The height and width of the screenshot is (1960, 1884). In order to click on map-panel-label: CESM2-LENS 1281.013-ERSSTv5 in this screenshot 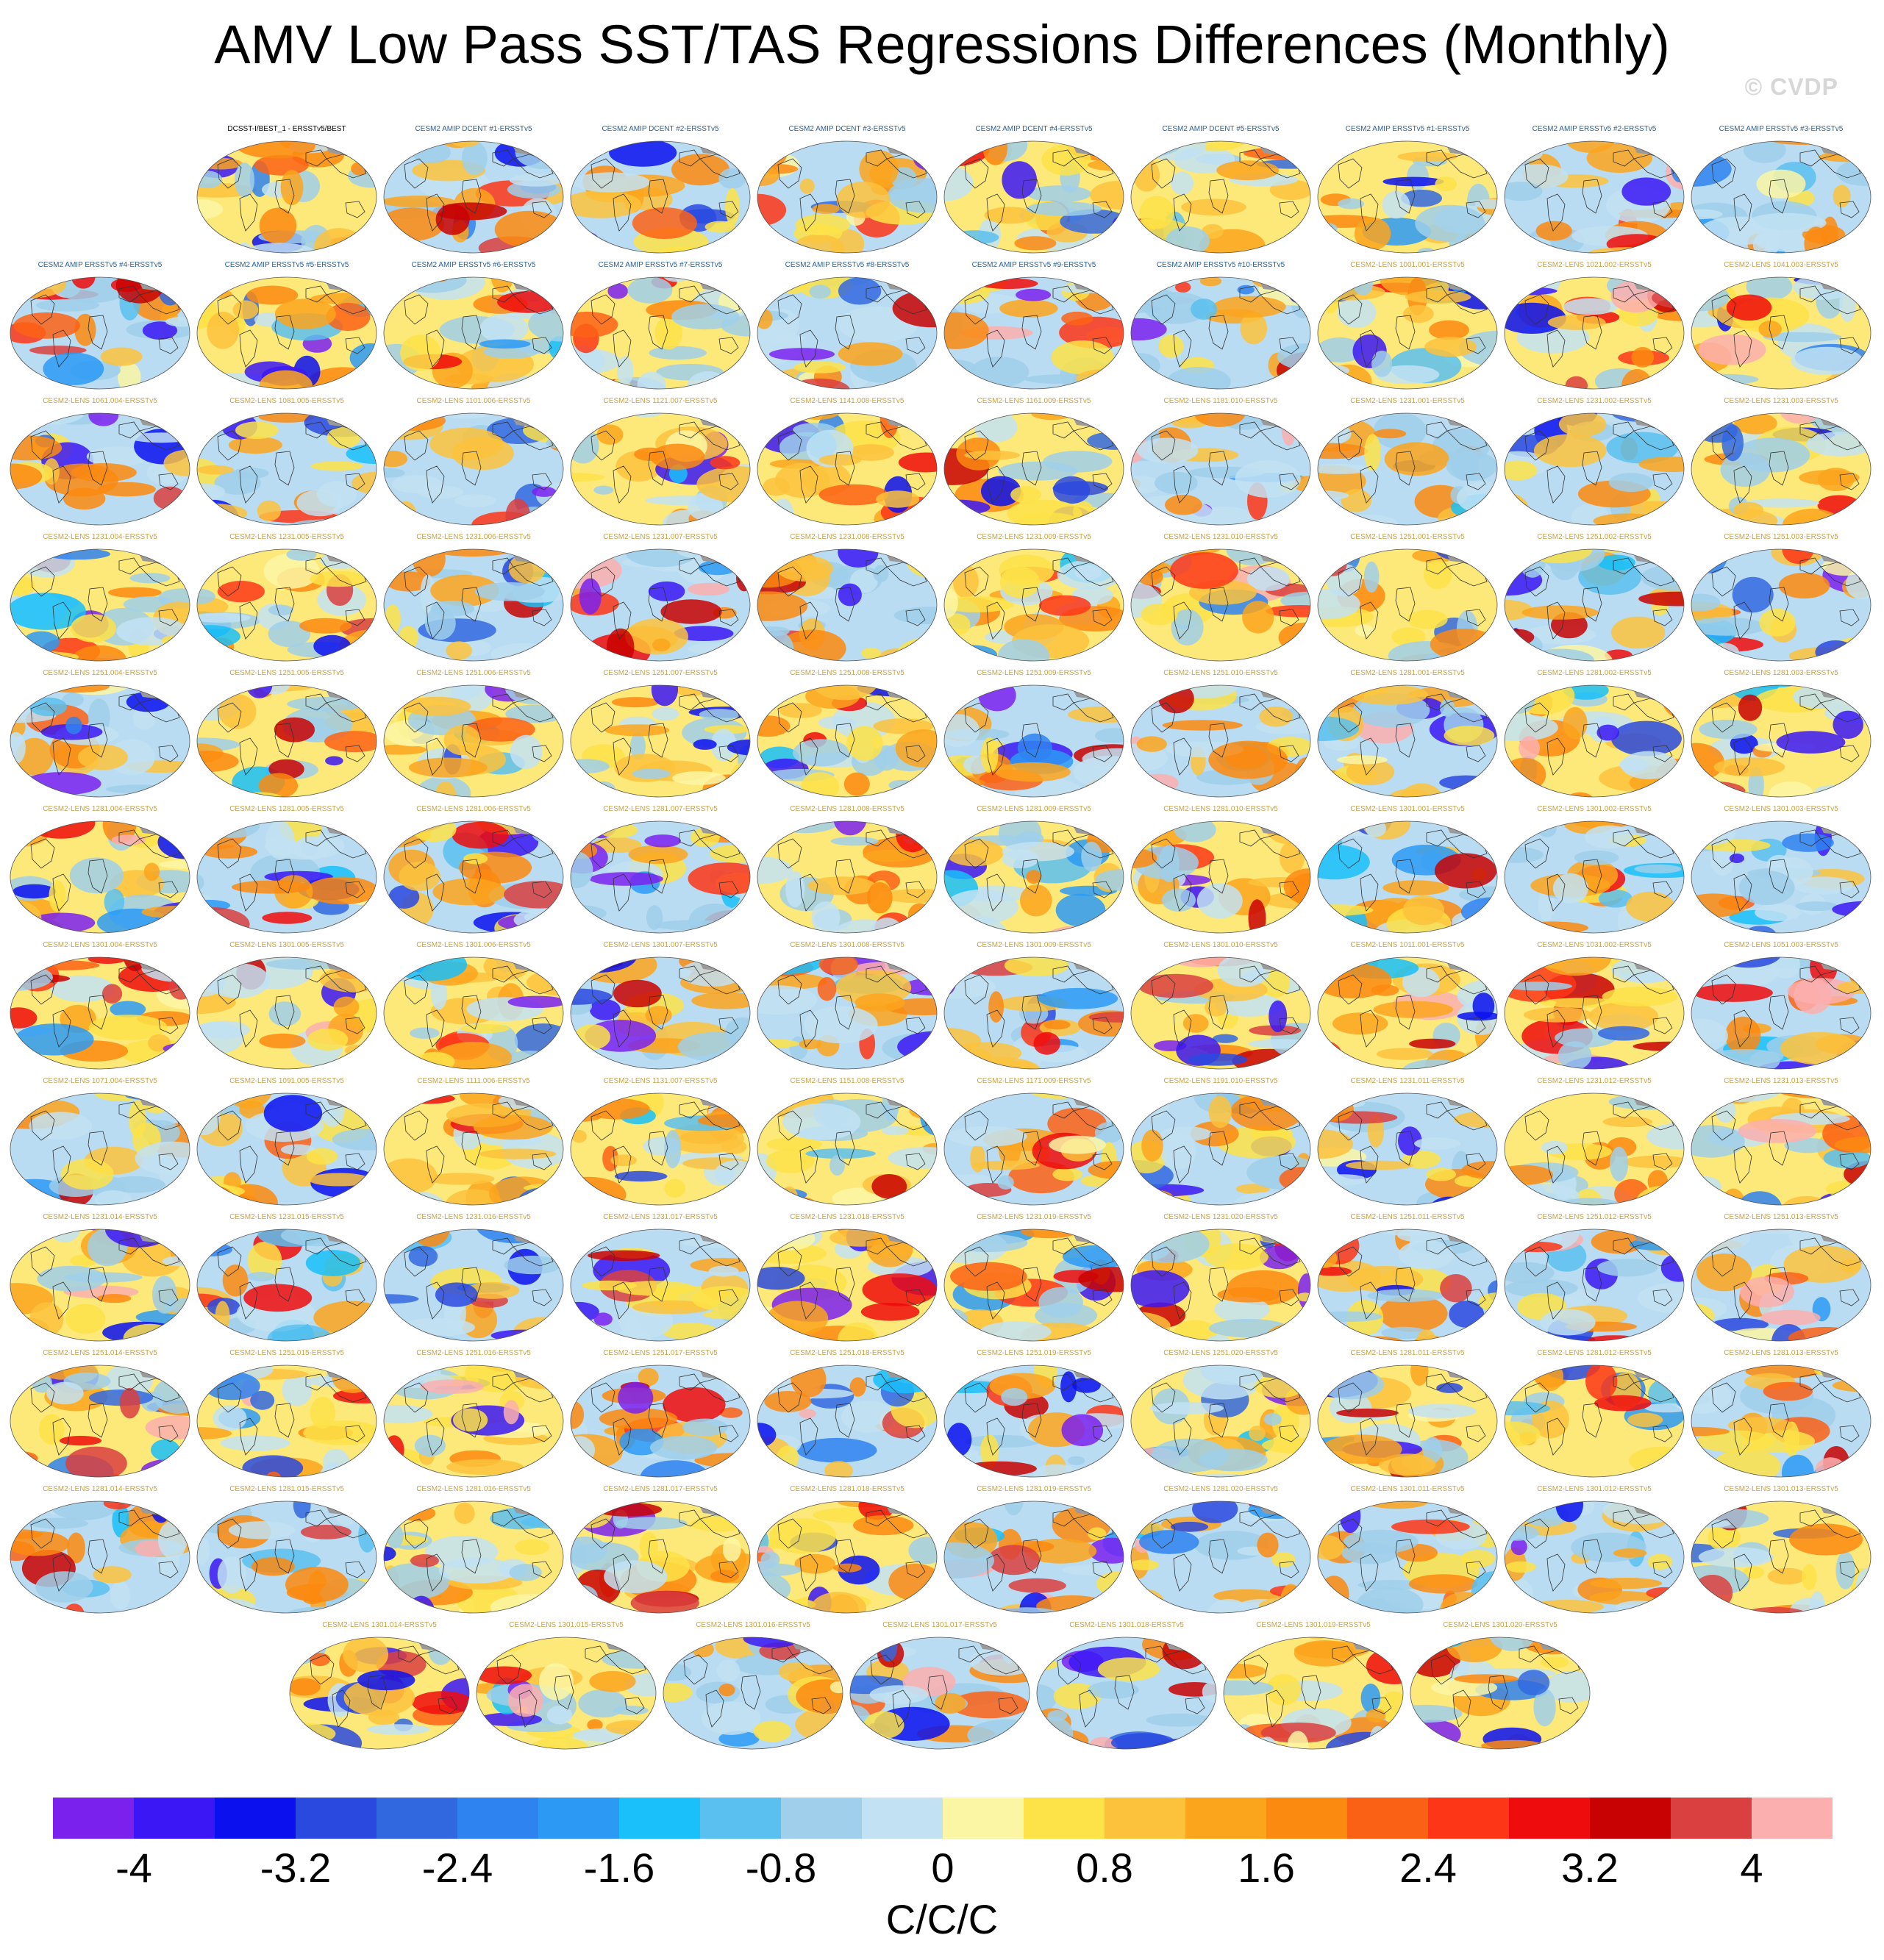, I will do `click(1781, 1353)`.